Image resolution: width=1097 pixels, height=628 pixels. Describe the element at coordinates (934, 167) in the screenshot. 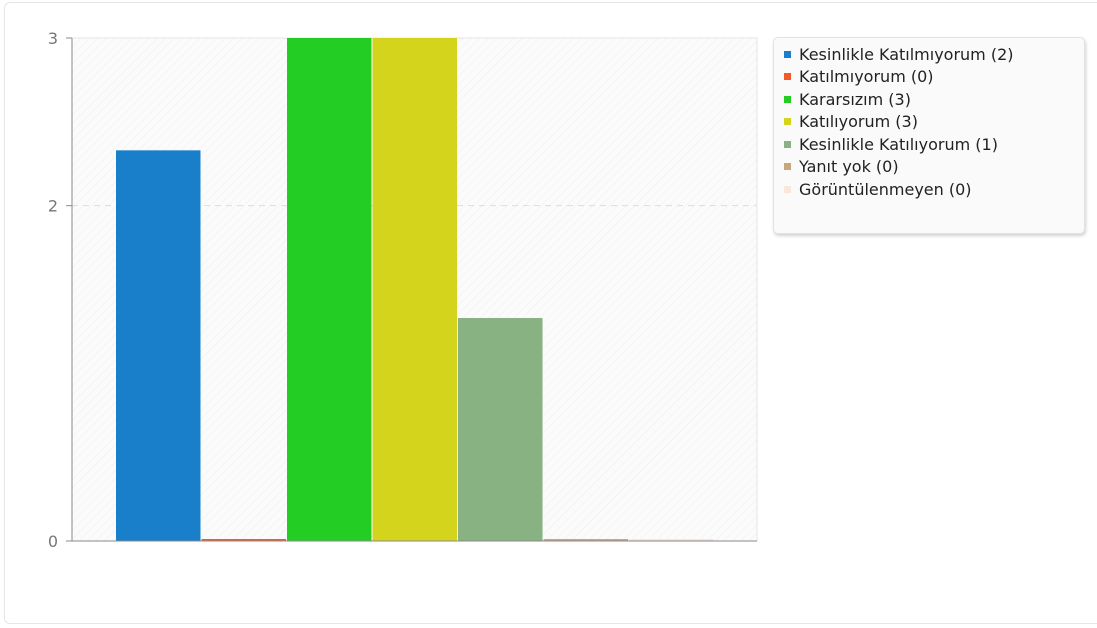

I see `legend-item: Yanıt yok (0)` at that location.